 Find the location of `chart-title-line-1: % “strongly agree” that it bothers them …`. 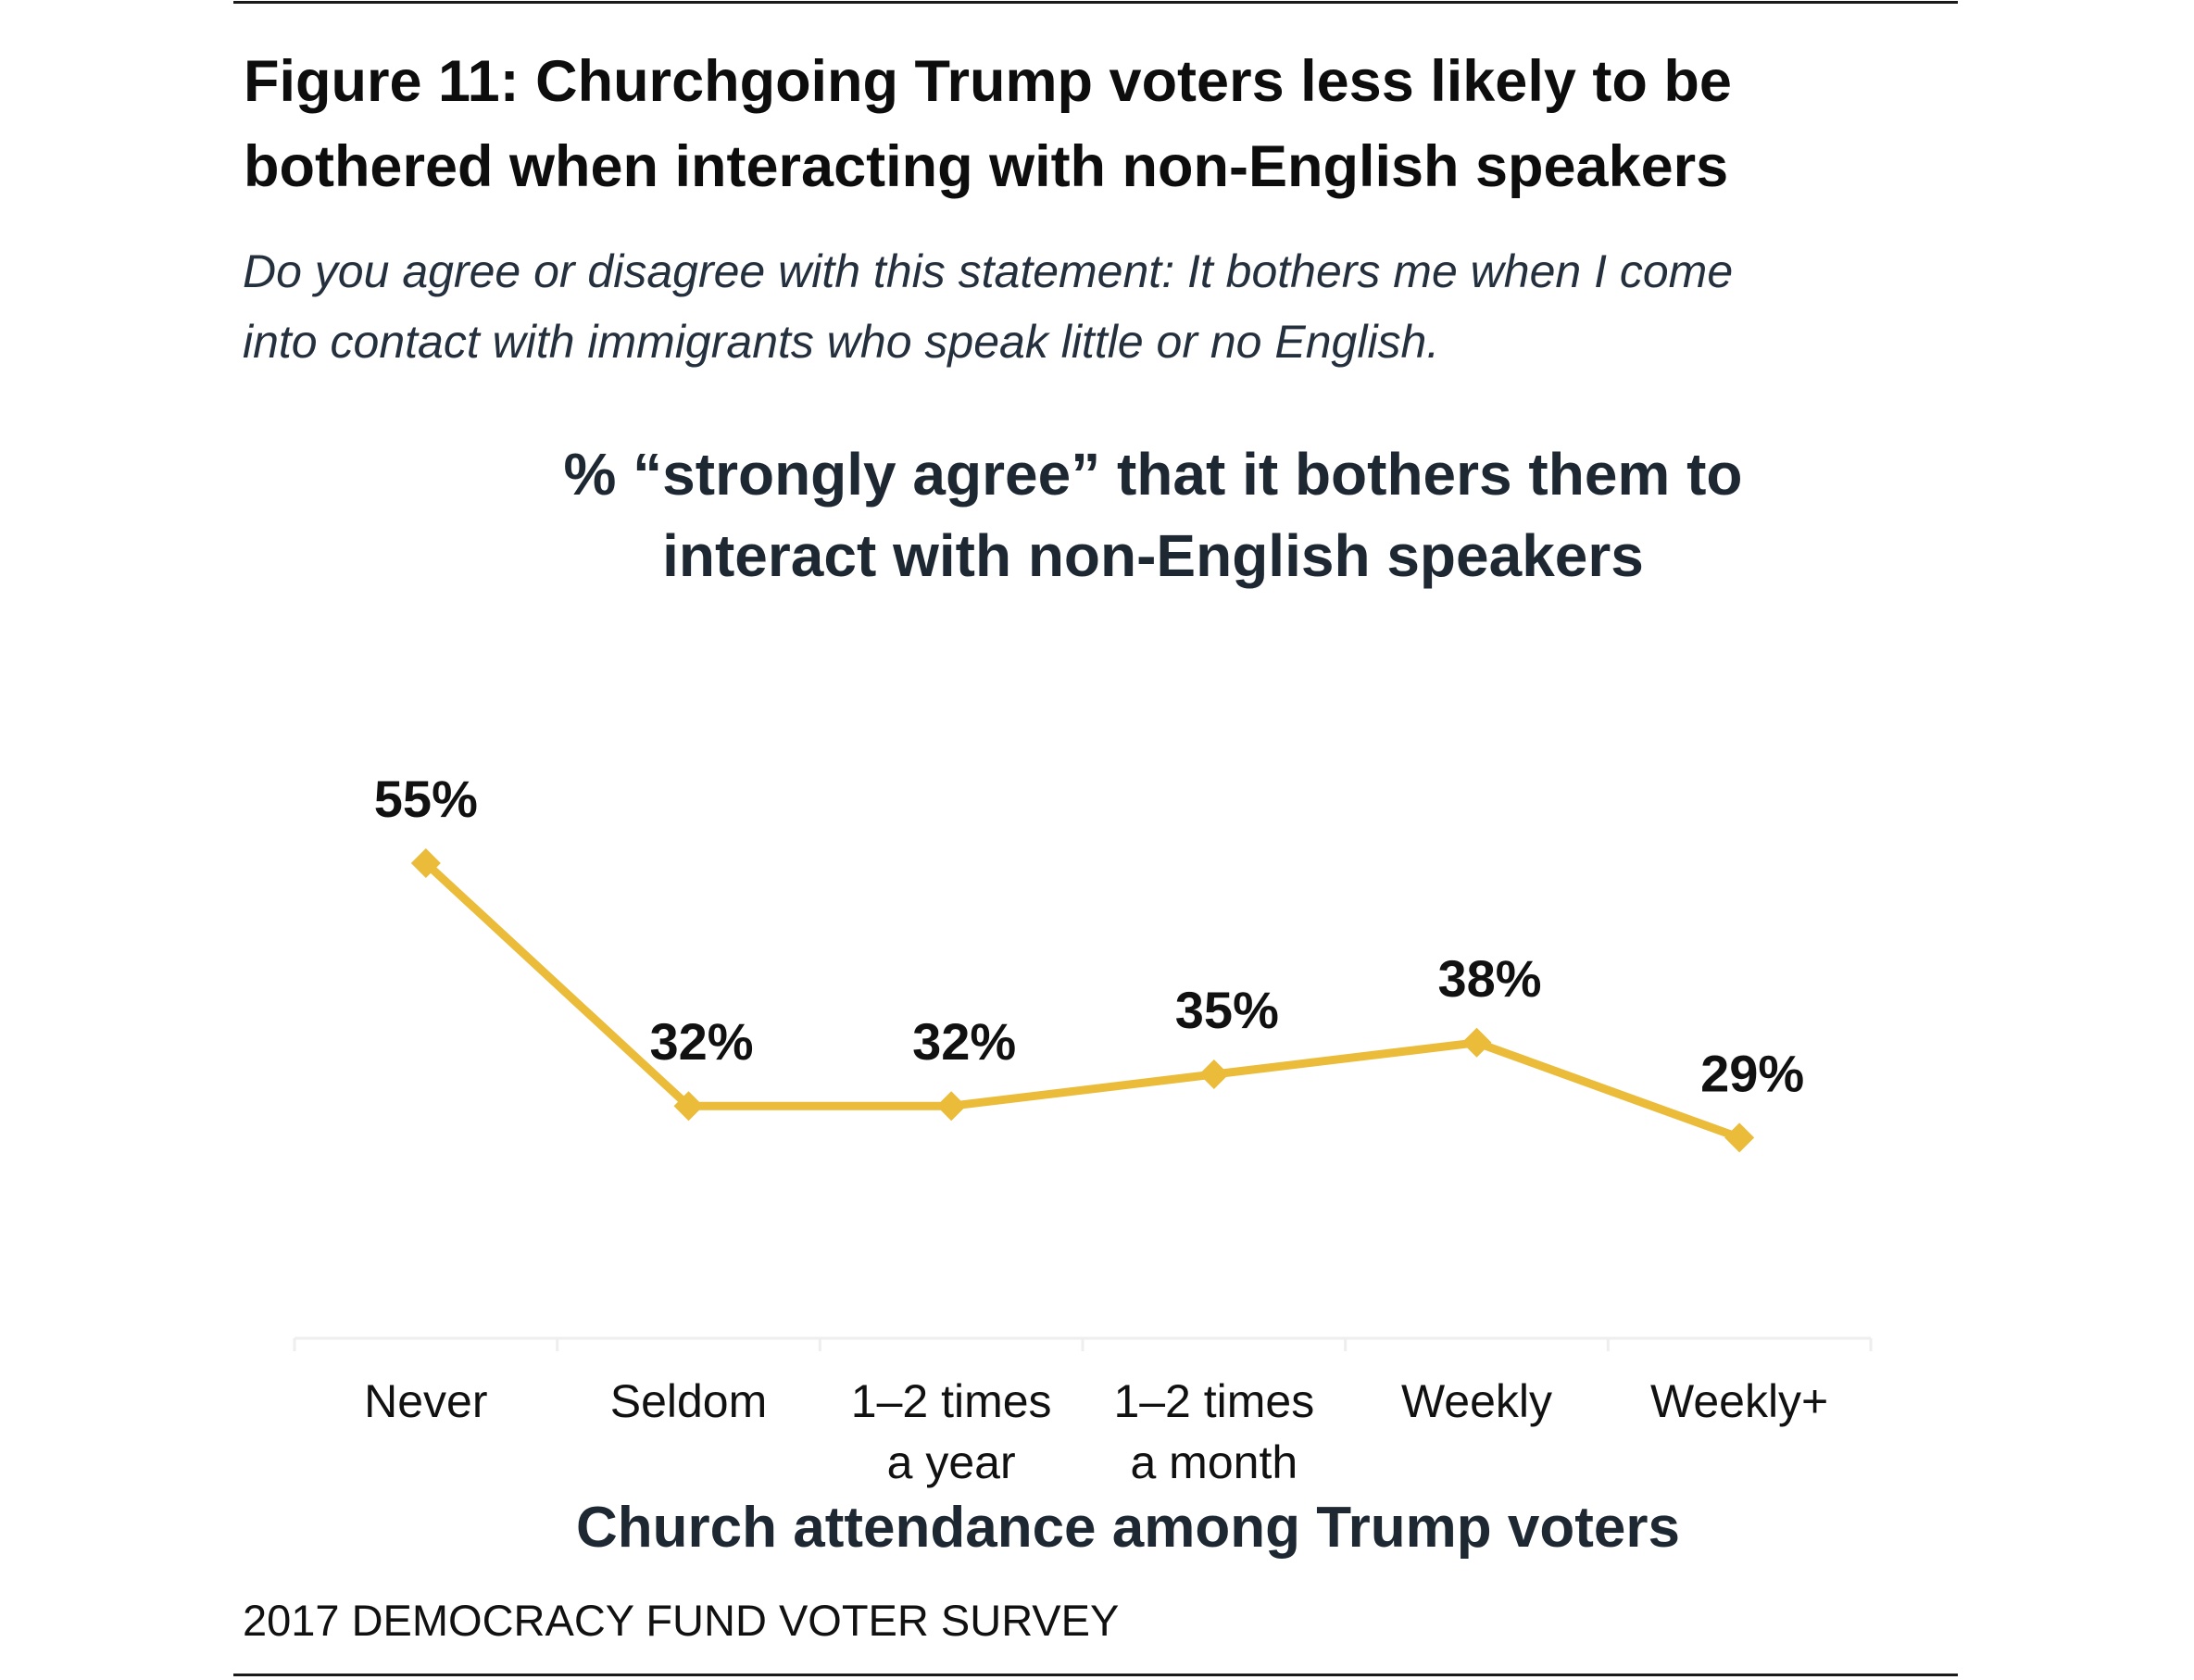

chart-title-line-1: % “strongly agree” that it bothers them … is located at coordinates (1153, 474).